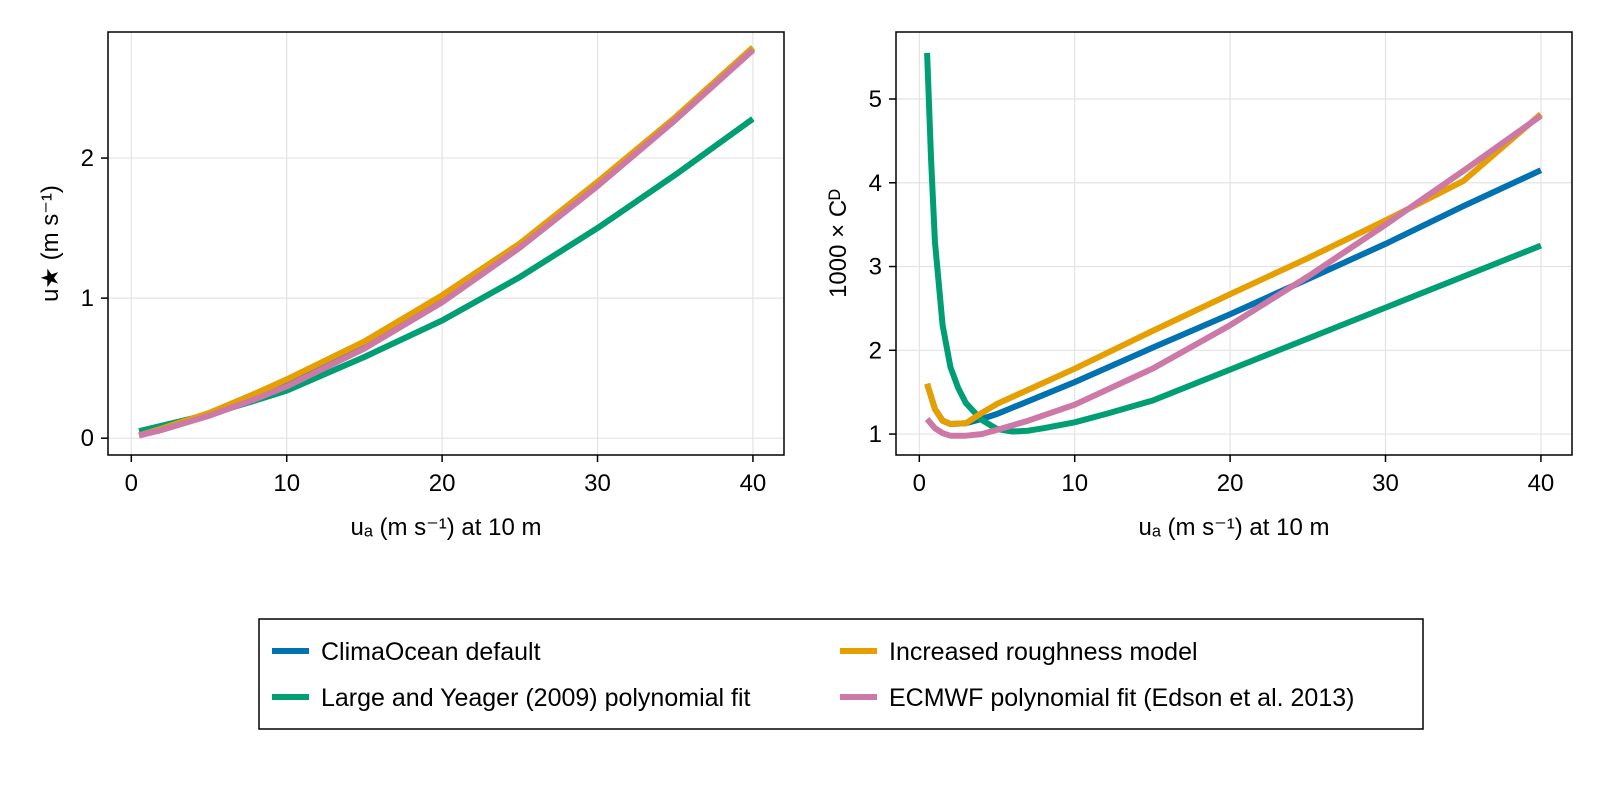 Image resolution: width=1600 pixels, height=800 pixels. What do you see at coordinates (1043, 652) in the screenshot?
I see `legend-label: Increased roughness model` at bounding box center [1043, 652].